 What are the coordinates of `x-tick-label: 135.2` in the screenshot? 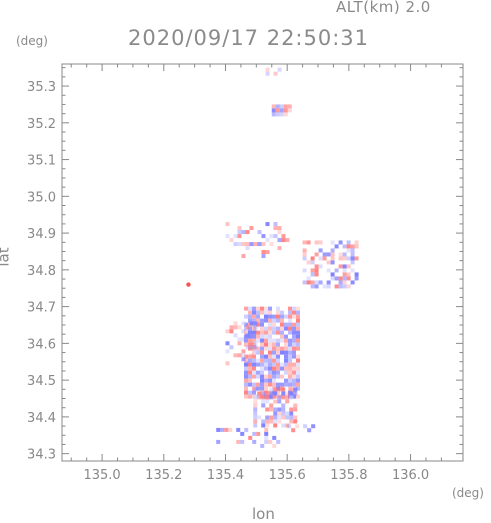 It's located at (163, 475).